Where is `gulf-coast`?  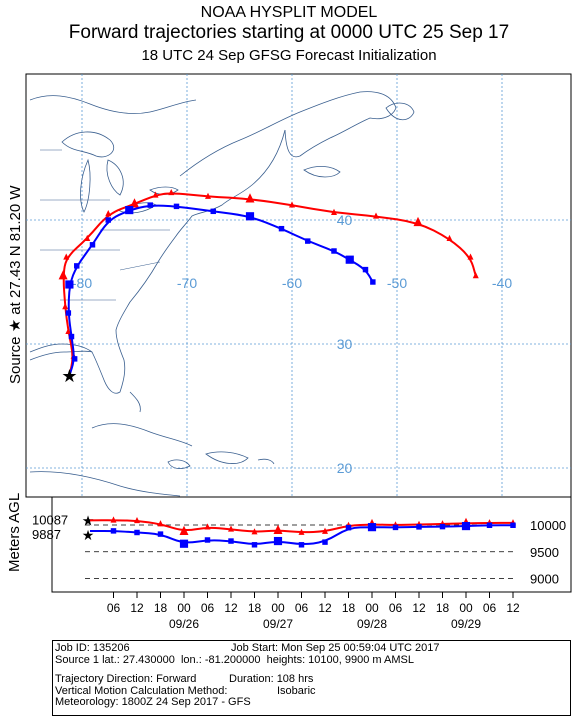
gulf-coast is located at coordinates (61, 355).